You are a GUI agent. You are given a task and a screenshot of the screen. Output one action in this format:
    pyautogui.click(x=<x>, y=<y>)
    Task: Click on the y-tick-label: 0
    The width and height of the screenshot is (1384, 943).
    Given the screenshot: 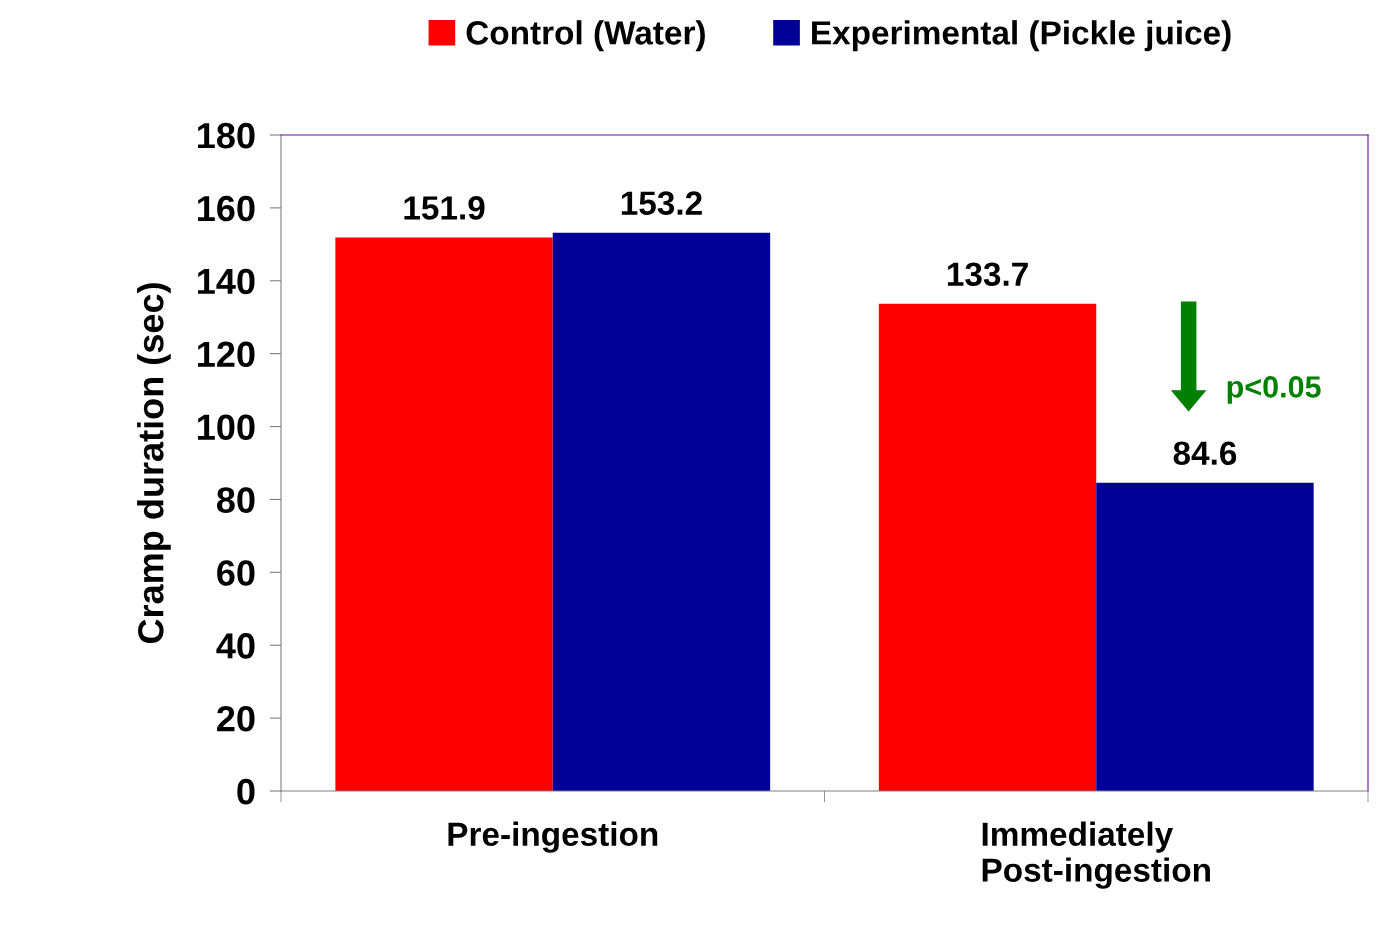 What is the action you would take?
    pyautogui.click(x=246, y=791)
    